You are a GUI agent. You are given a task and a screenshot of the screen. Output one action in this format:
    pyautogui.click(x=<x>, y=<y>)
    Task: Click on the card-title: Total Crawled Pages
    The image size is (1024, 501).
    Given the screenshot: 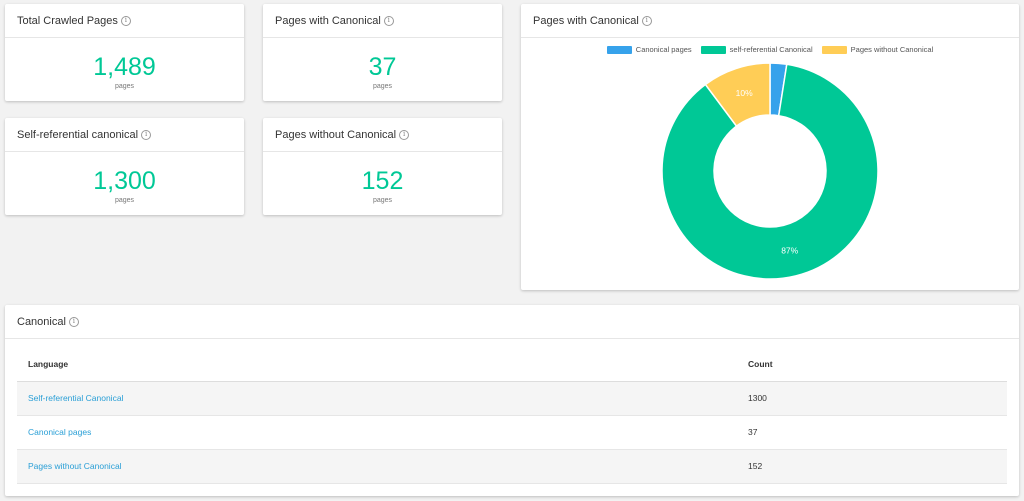 What is the action you would take?
    pyautogui.click(x=67, y=20)
    